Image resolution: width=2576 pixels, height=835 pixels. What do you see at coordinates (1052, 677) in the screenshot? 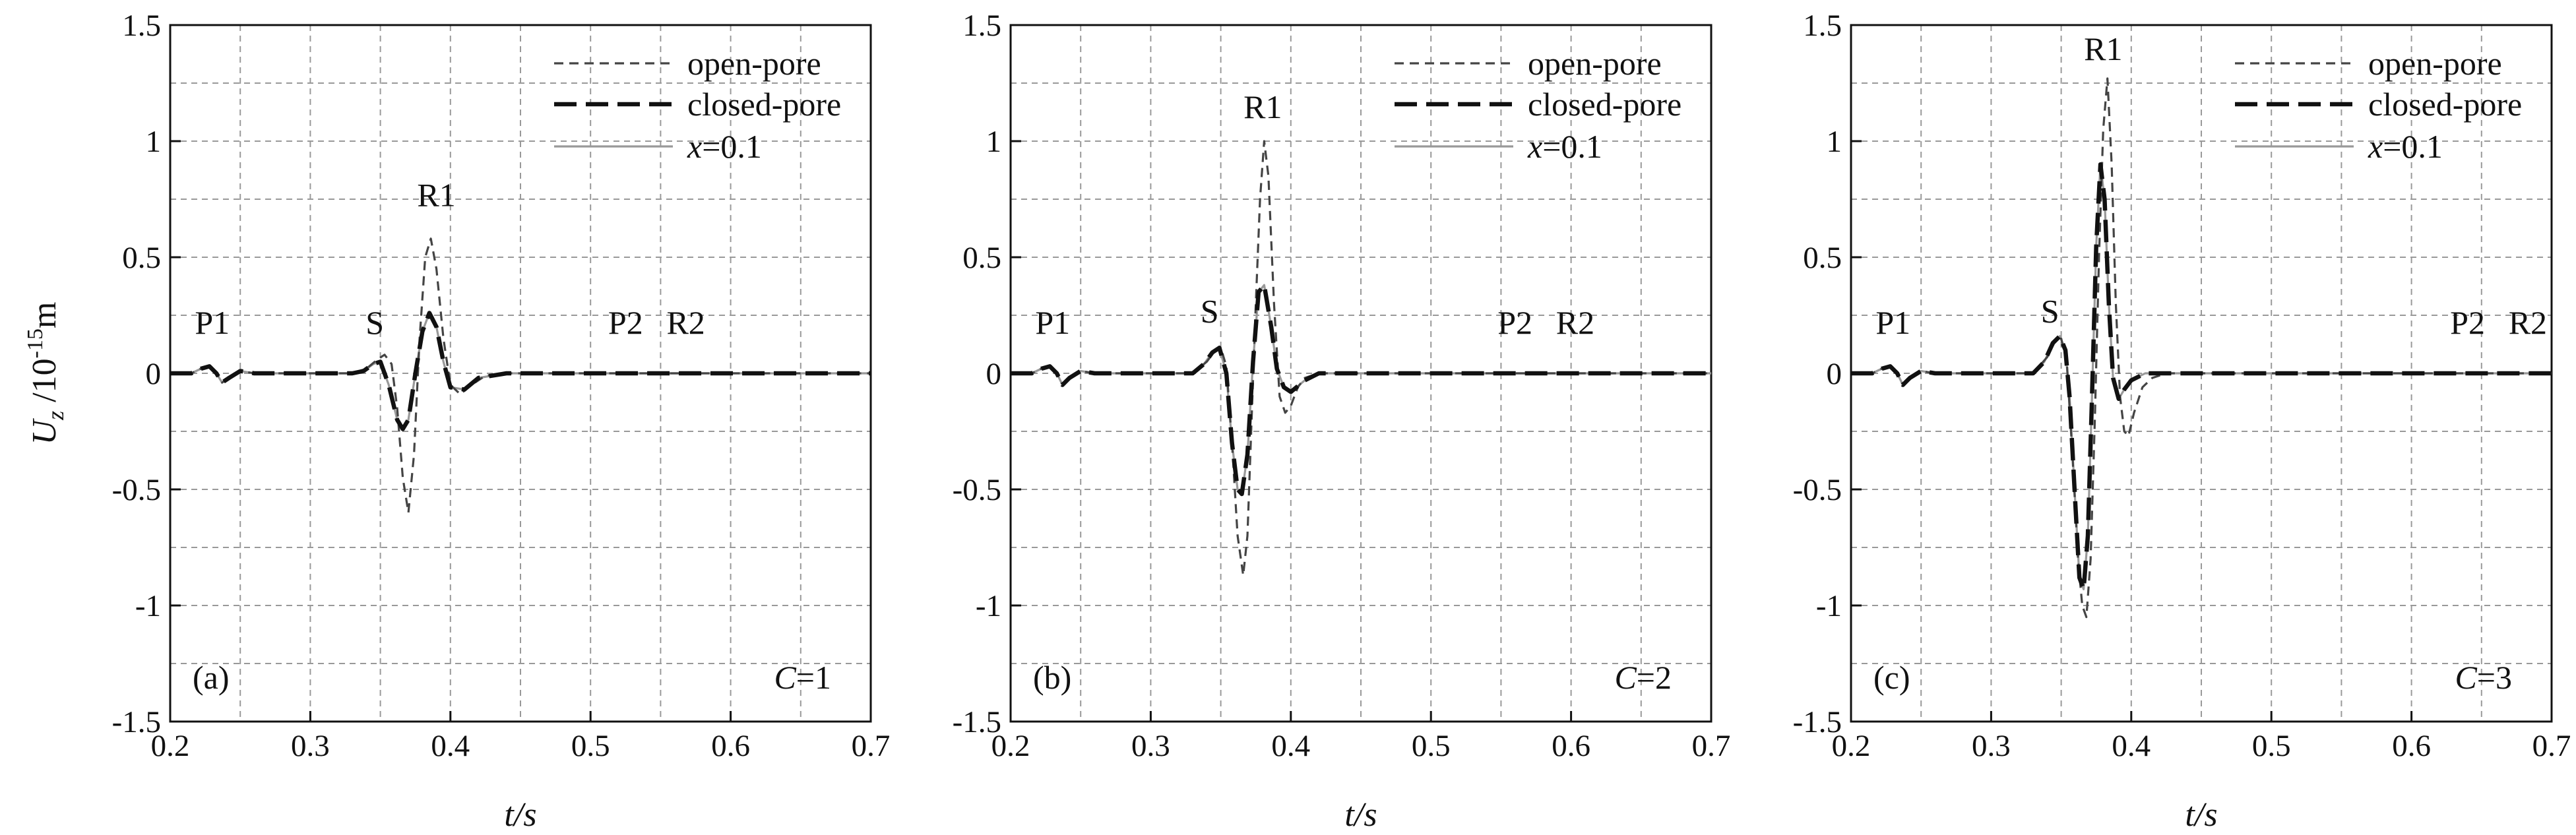
I see `panel-label: (b)` at bounding box center [1052, 677].